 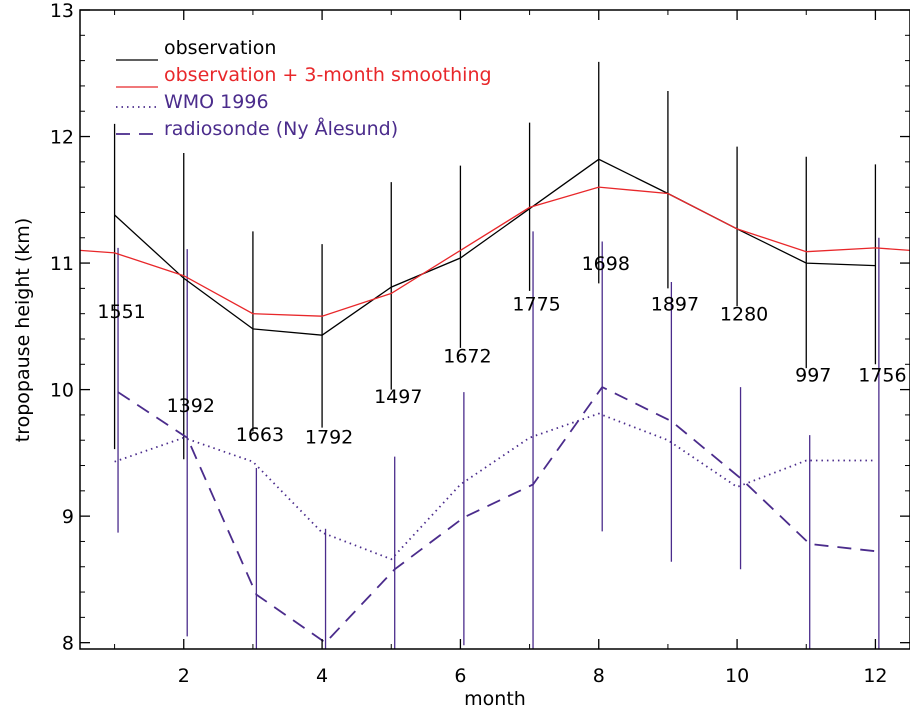 What do you see at coordinates (467, 356) in the screenshot?
I see `sample-count-label: 1672` at bounding box center [467, 356].